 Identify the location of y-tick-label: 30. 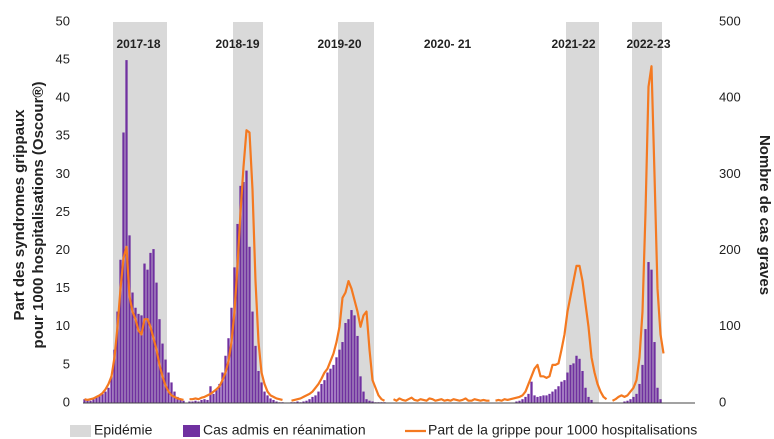
(63, 173).